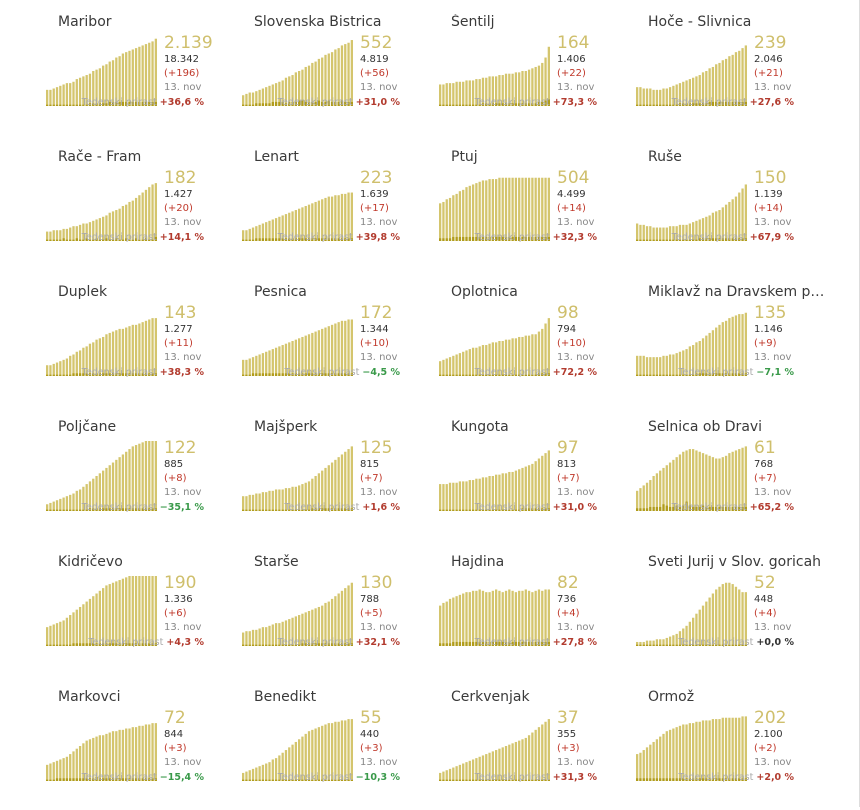 The height and width of the screenshot is (810, 860). I want to click on municipality-name: Ormož, so click(671, 697).